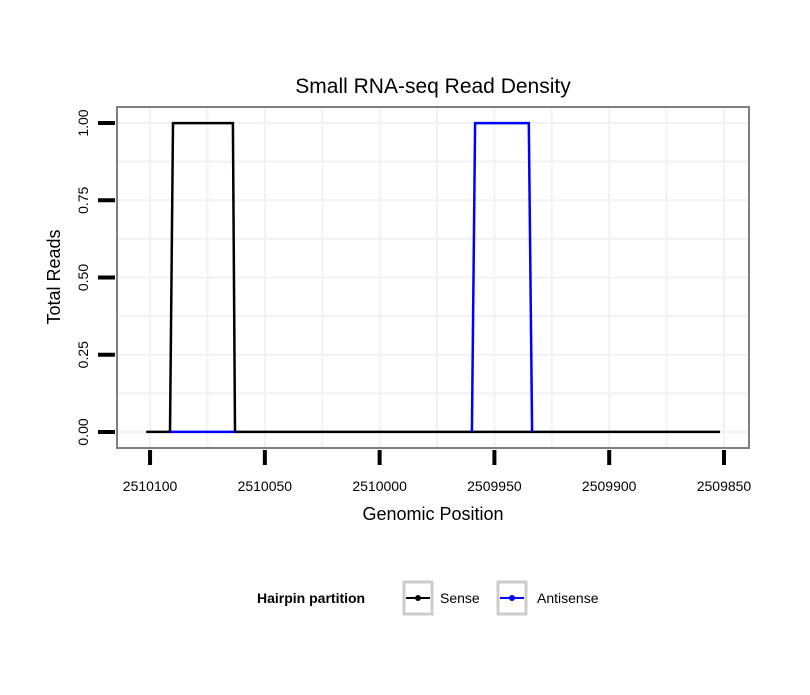 This screenshot has height=695, width=810. I want to click on legend-item-antisense: Antisense, so click(547, 598).